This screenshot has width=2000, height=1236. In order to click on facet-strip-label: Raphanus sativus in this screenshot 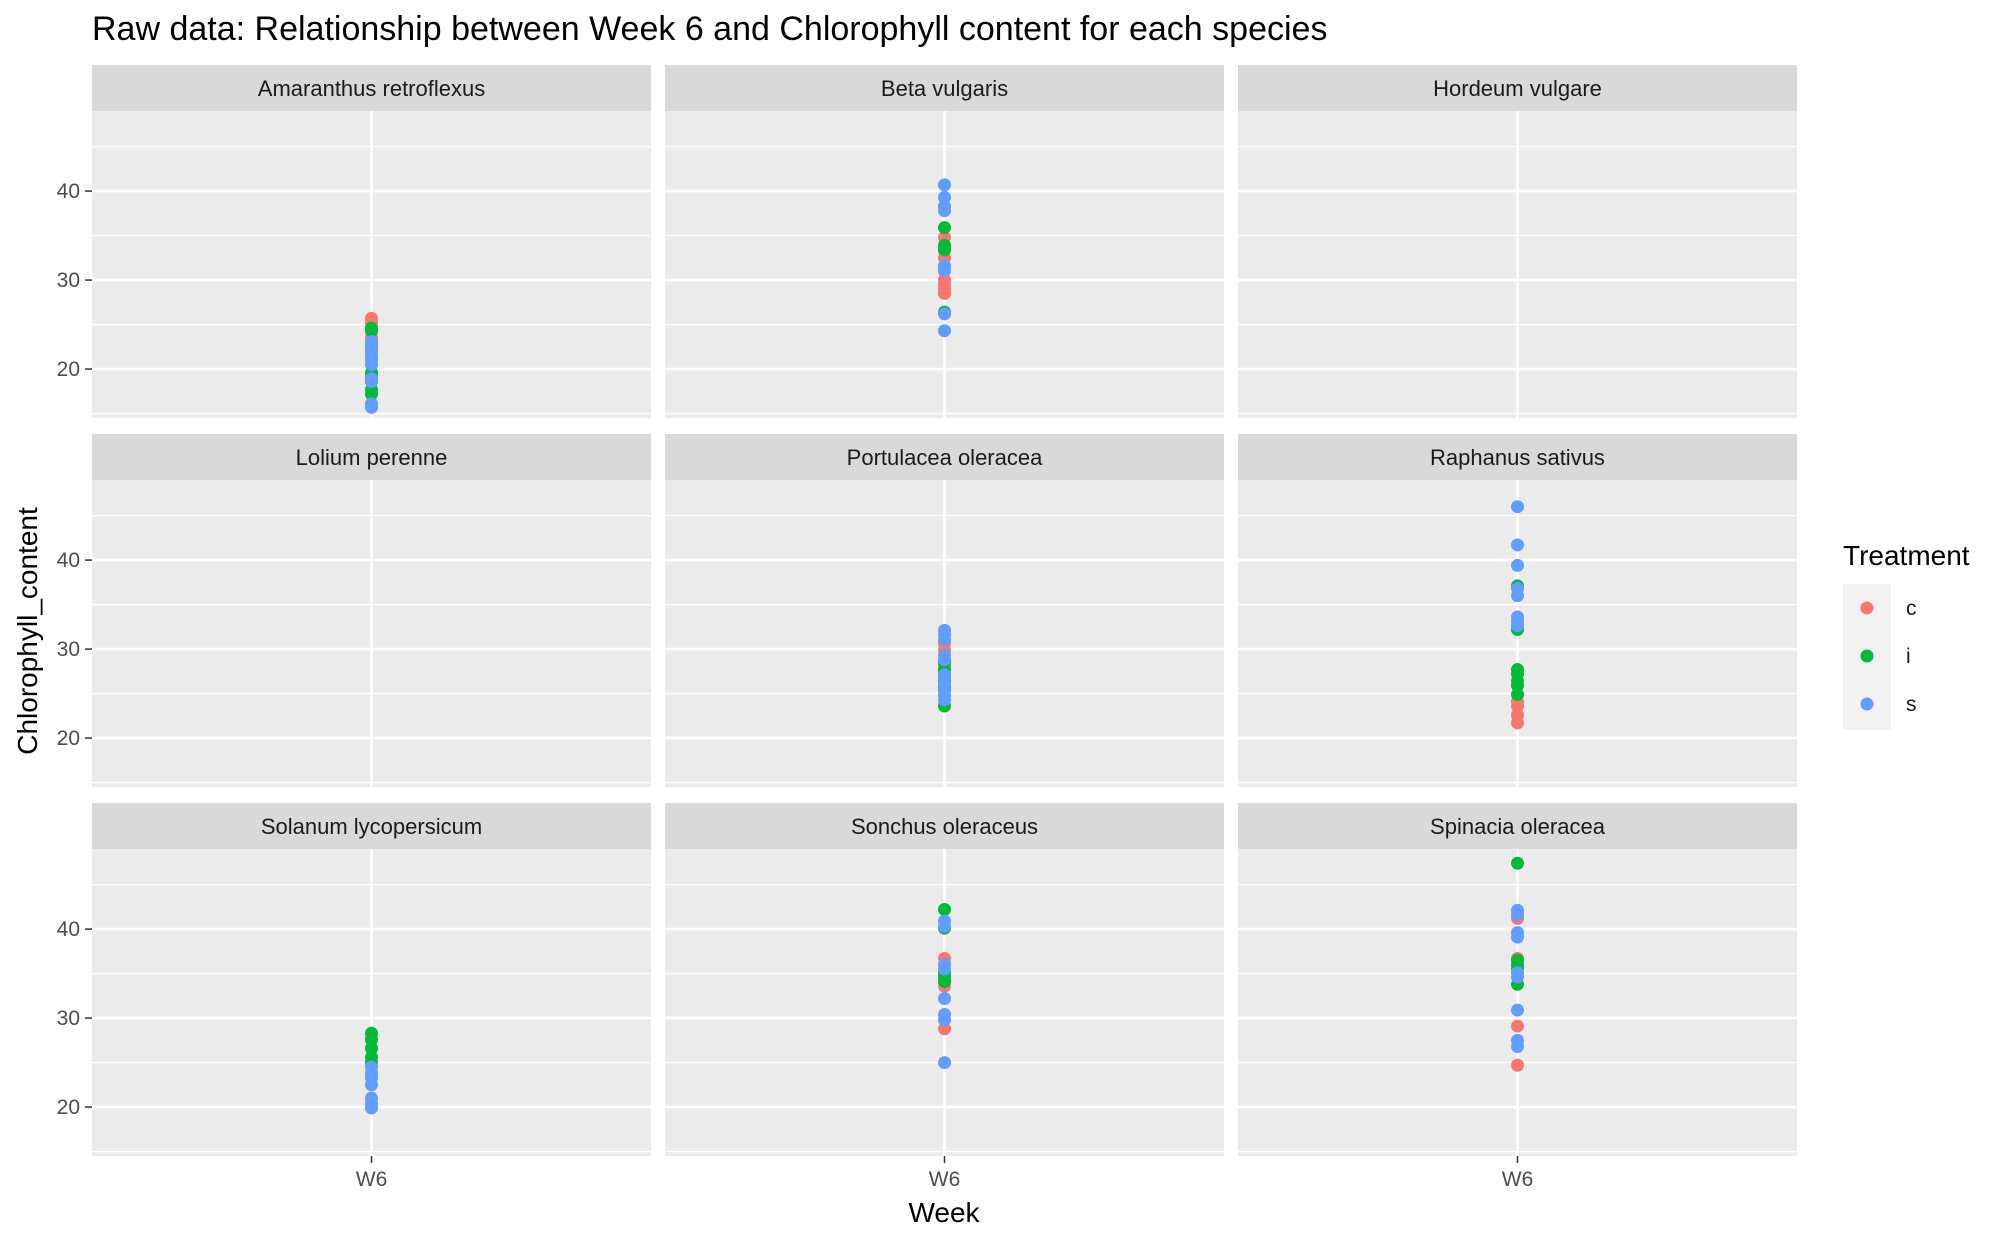, I will do `click(1517, 457)`.